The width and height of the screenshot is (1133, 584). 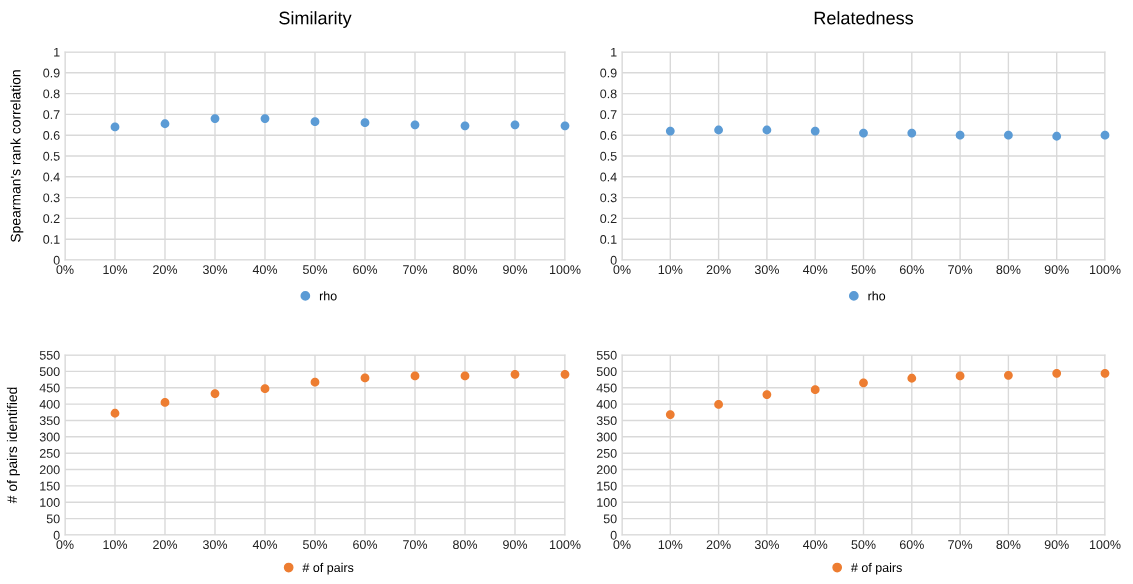 I want to click on y-tick-label: 300, so click(x=49, y=437).